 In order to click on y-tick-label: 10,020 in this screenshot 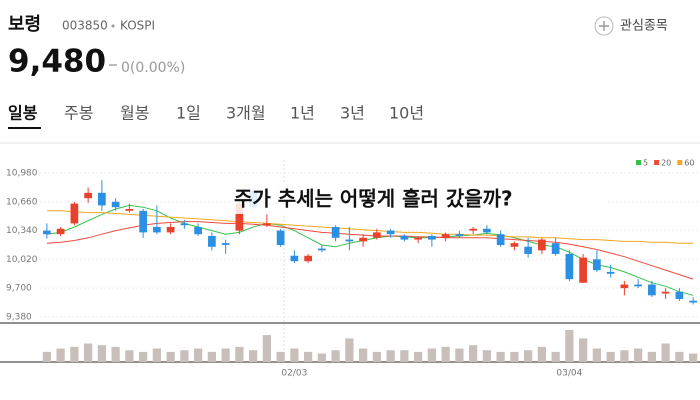, I will do `click(22, 260)`.